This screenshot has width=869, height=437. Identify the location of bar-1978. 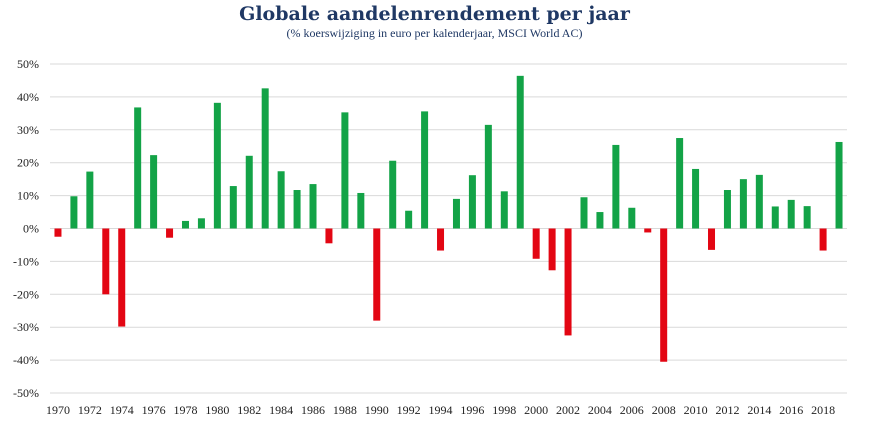
(185, 224).